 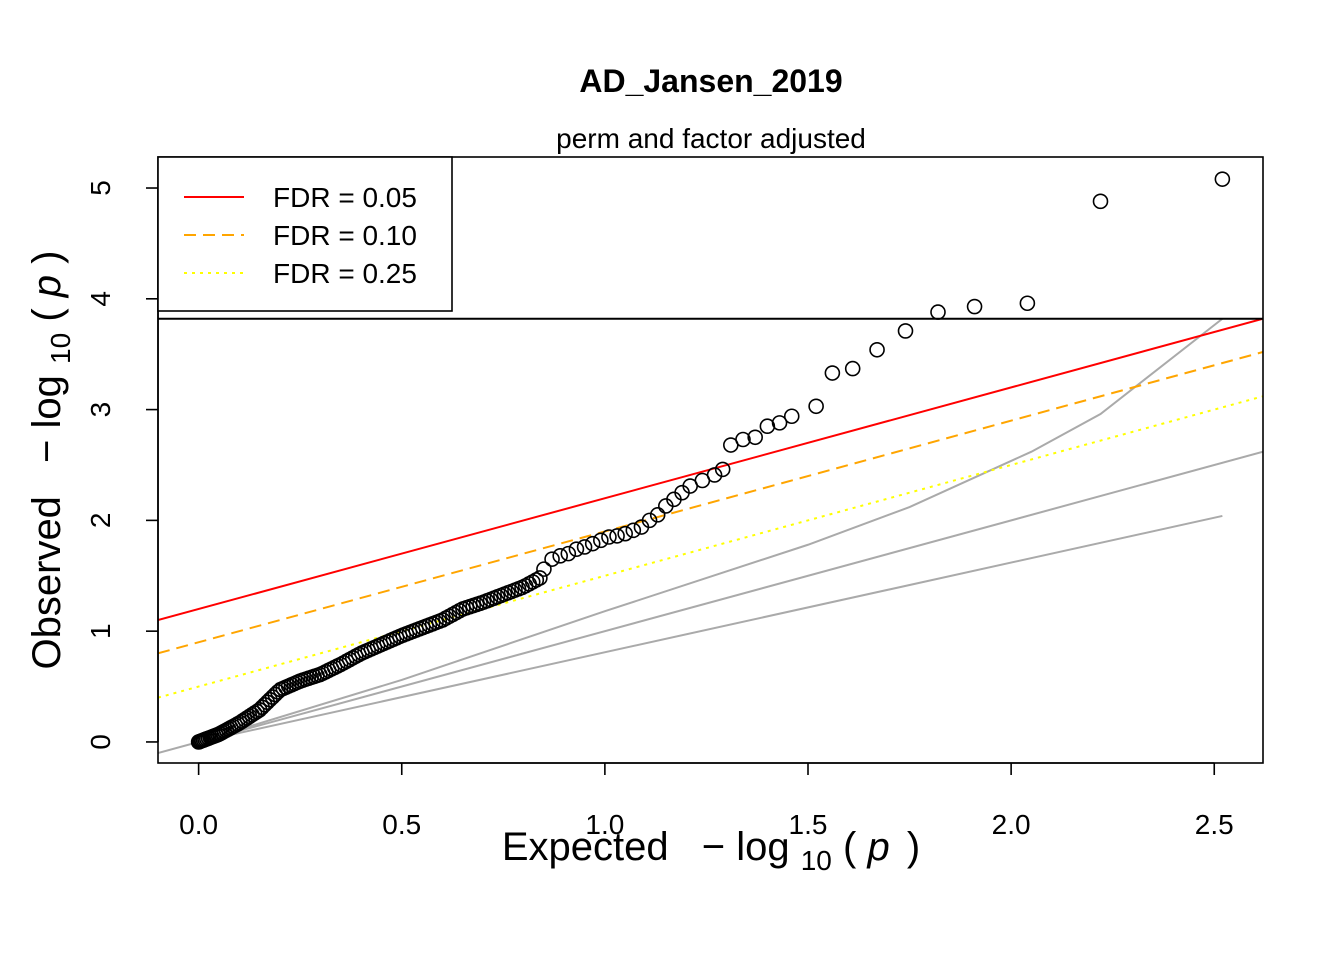 What do you see at coordinates (100, 521) in the screenshot?
I see `y-tick-label: 2` at bounding box center [100, 521].